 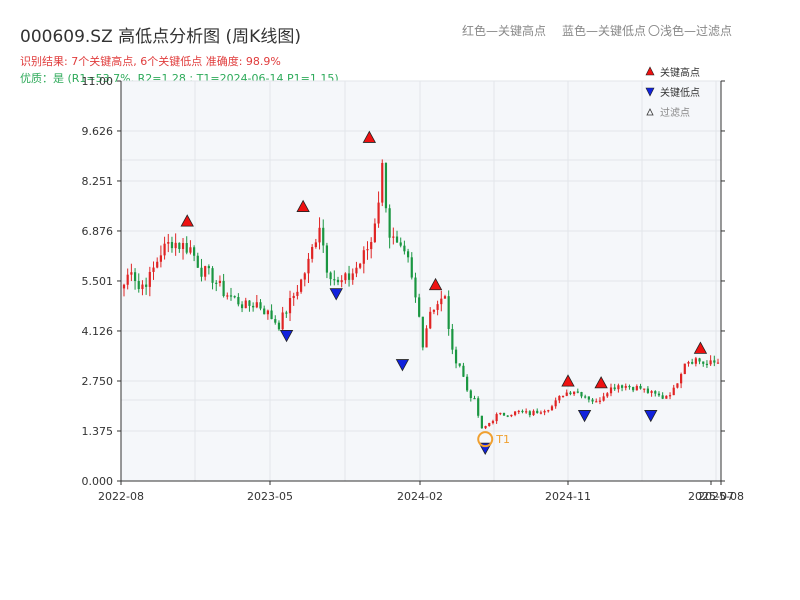 What do you see at coordinates (568, 496) in the screenshot?
I see `x-tick-label: 2024-11` at bounding box center [568, 496].